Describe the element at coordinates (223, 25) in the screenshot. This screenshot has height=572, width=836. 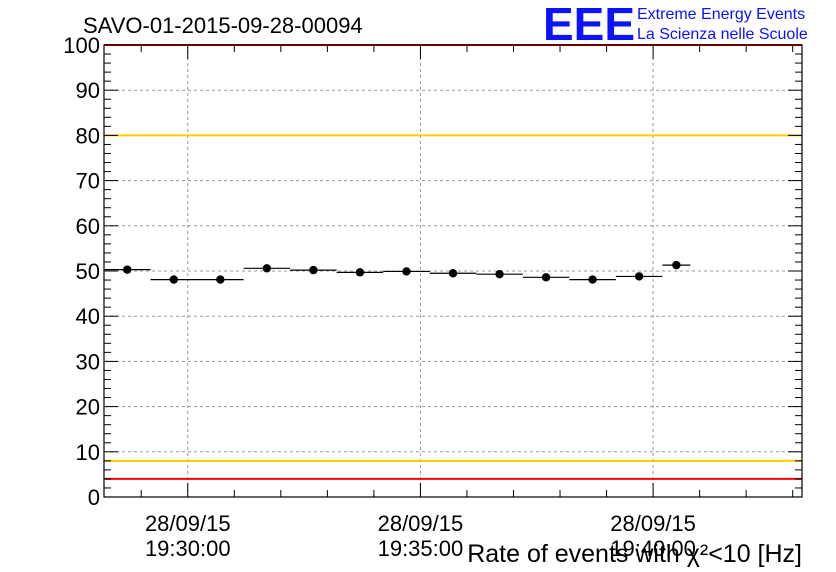
I see `chart-title: SAVO-01-2015-09-28-00094` at that location.